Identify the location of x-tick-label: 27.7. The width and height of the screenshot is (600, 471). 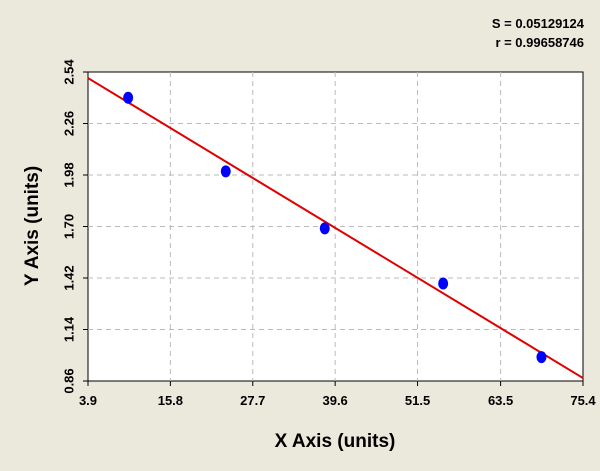
(252, 400).